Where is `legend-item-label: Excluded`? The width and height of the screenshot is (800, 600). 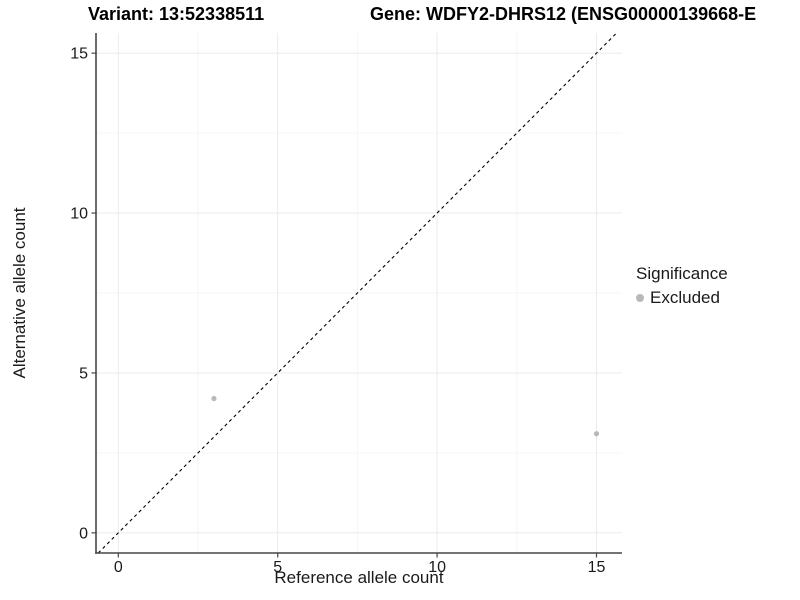 legend-item-label: Excluded is located at coordinates (685, 297).